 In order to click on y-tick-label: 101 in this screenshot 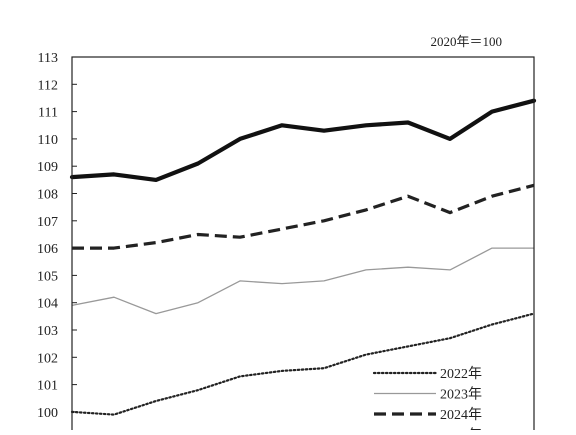, I will do `click(47, 386)`.